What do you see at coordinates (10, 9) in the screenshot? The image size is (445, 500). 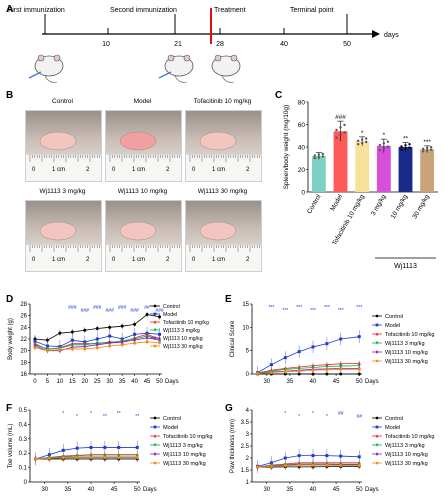 I see `panel-label-a: A` at bounding box center [10, 9].